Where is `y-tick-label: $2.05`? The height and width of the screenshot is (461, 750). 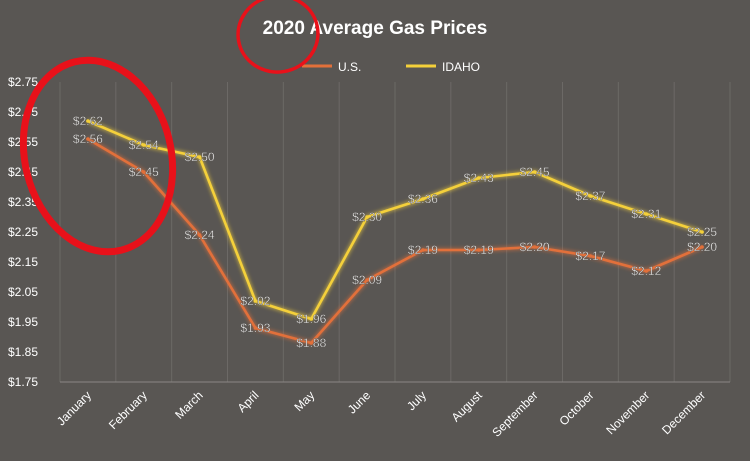
y-tick-label: $2.05 is located at coordinates (23, 292).